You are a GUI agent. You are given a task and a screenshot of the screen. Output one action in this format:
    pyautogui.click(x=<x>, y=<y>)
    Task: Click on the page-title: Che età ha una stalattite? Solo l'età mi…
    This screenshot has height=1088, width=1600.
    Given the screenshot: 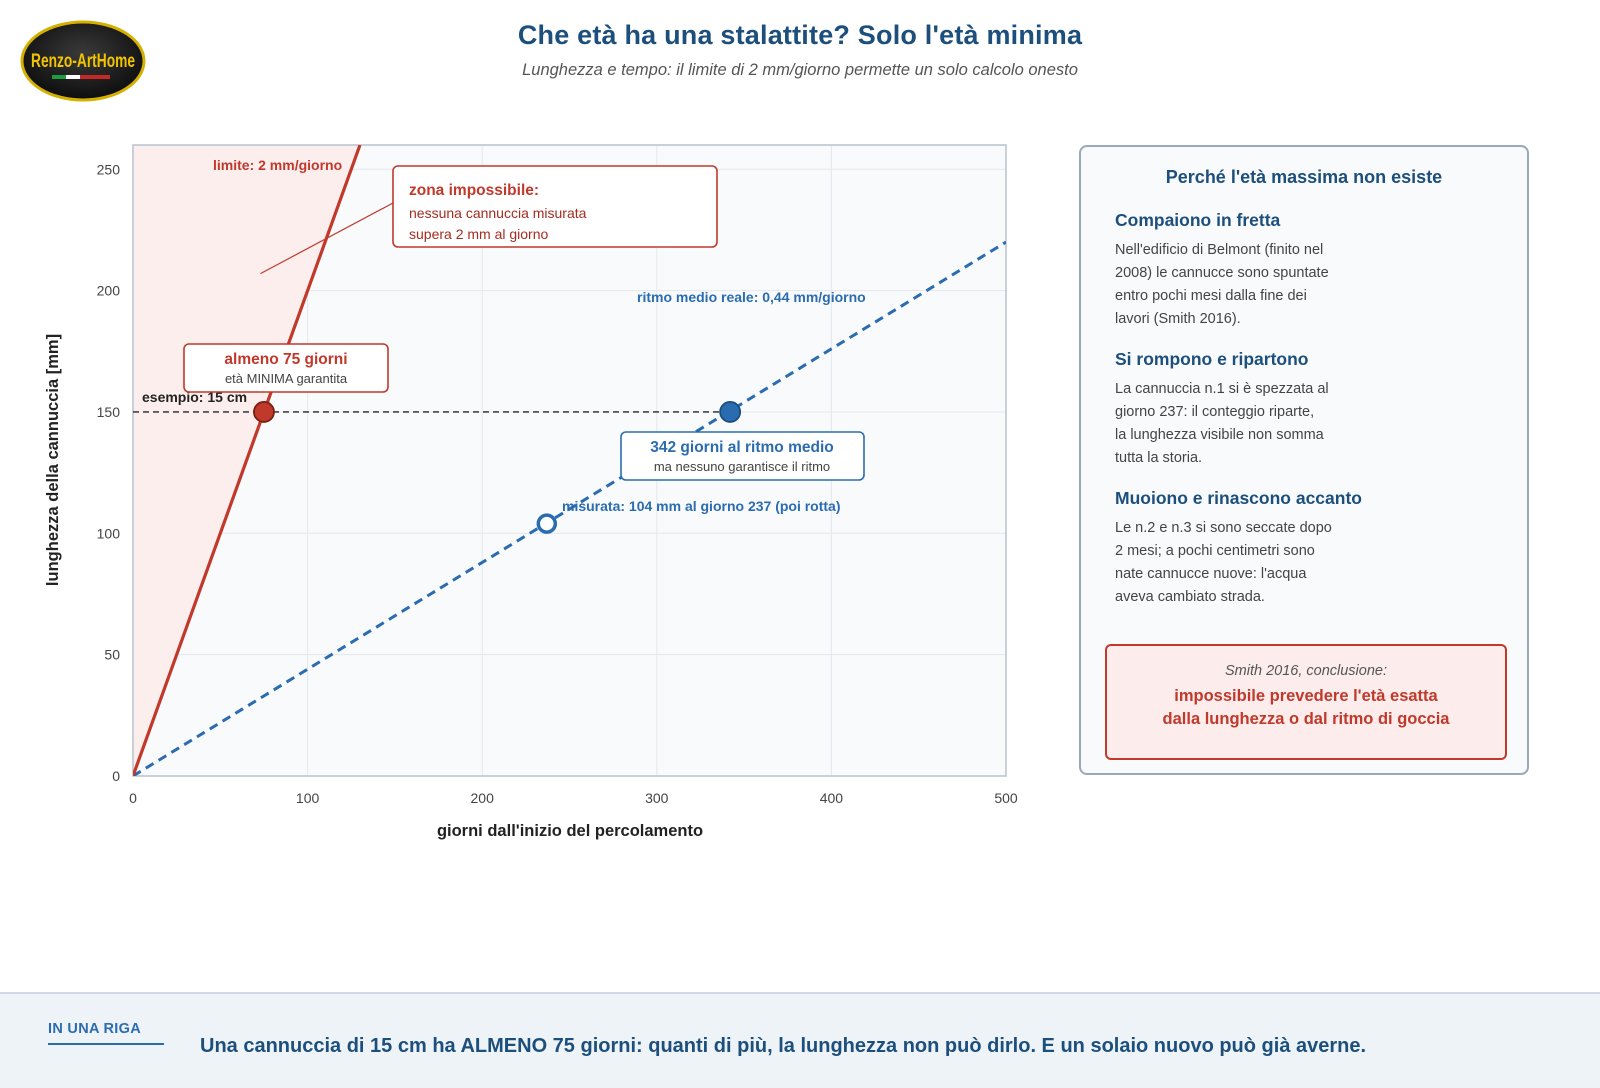 What is the action you would take?
    pyautogui.click(x=800, y=35)
    